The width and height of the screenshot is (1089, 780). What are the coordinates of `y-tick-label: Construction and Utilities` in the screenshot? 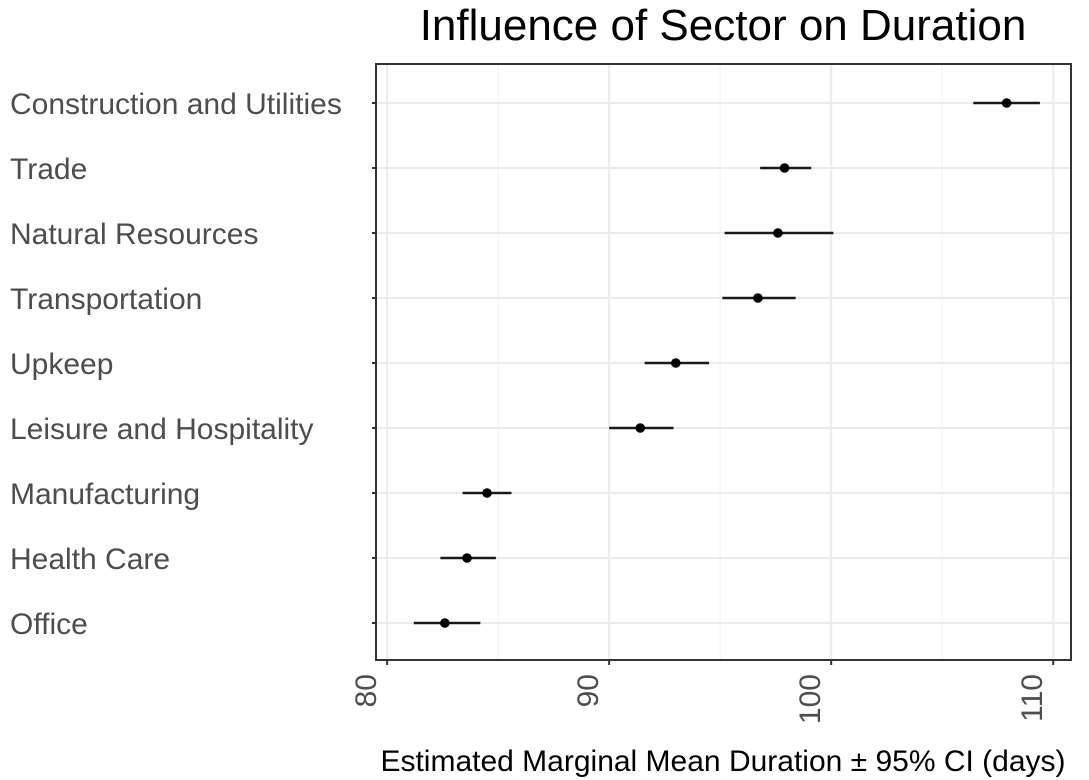 It's located at (176, 104).